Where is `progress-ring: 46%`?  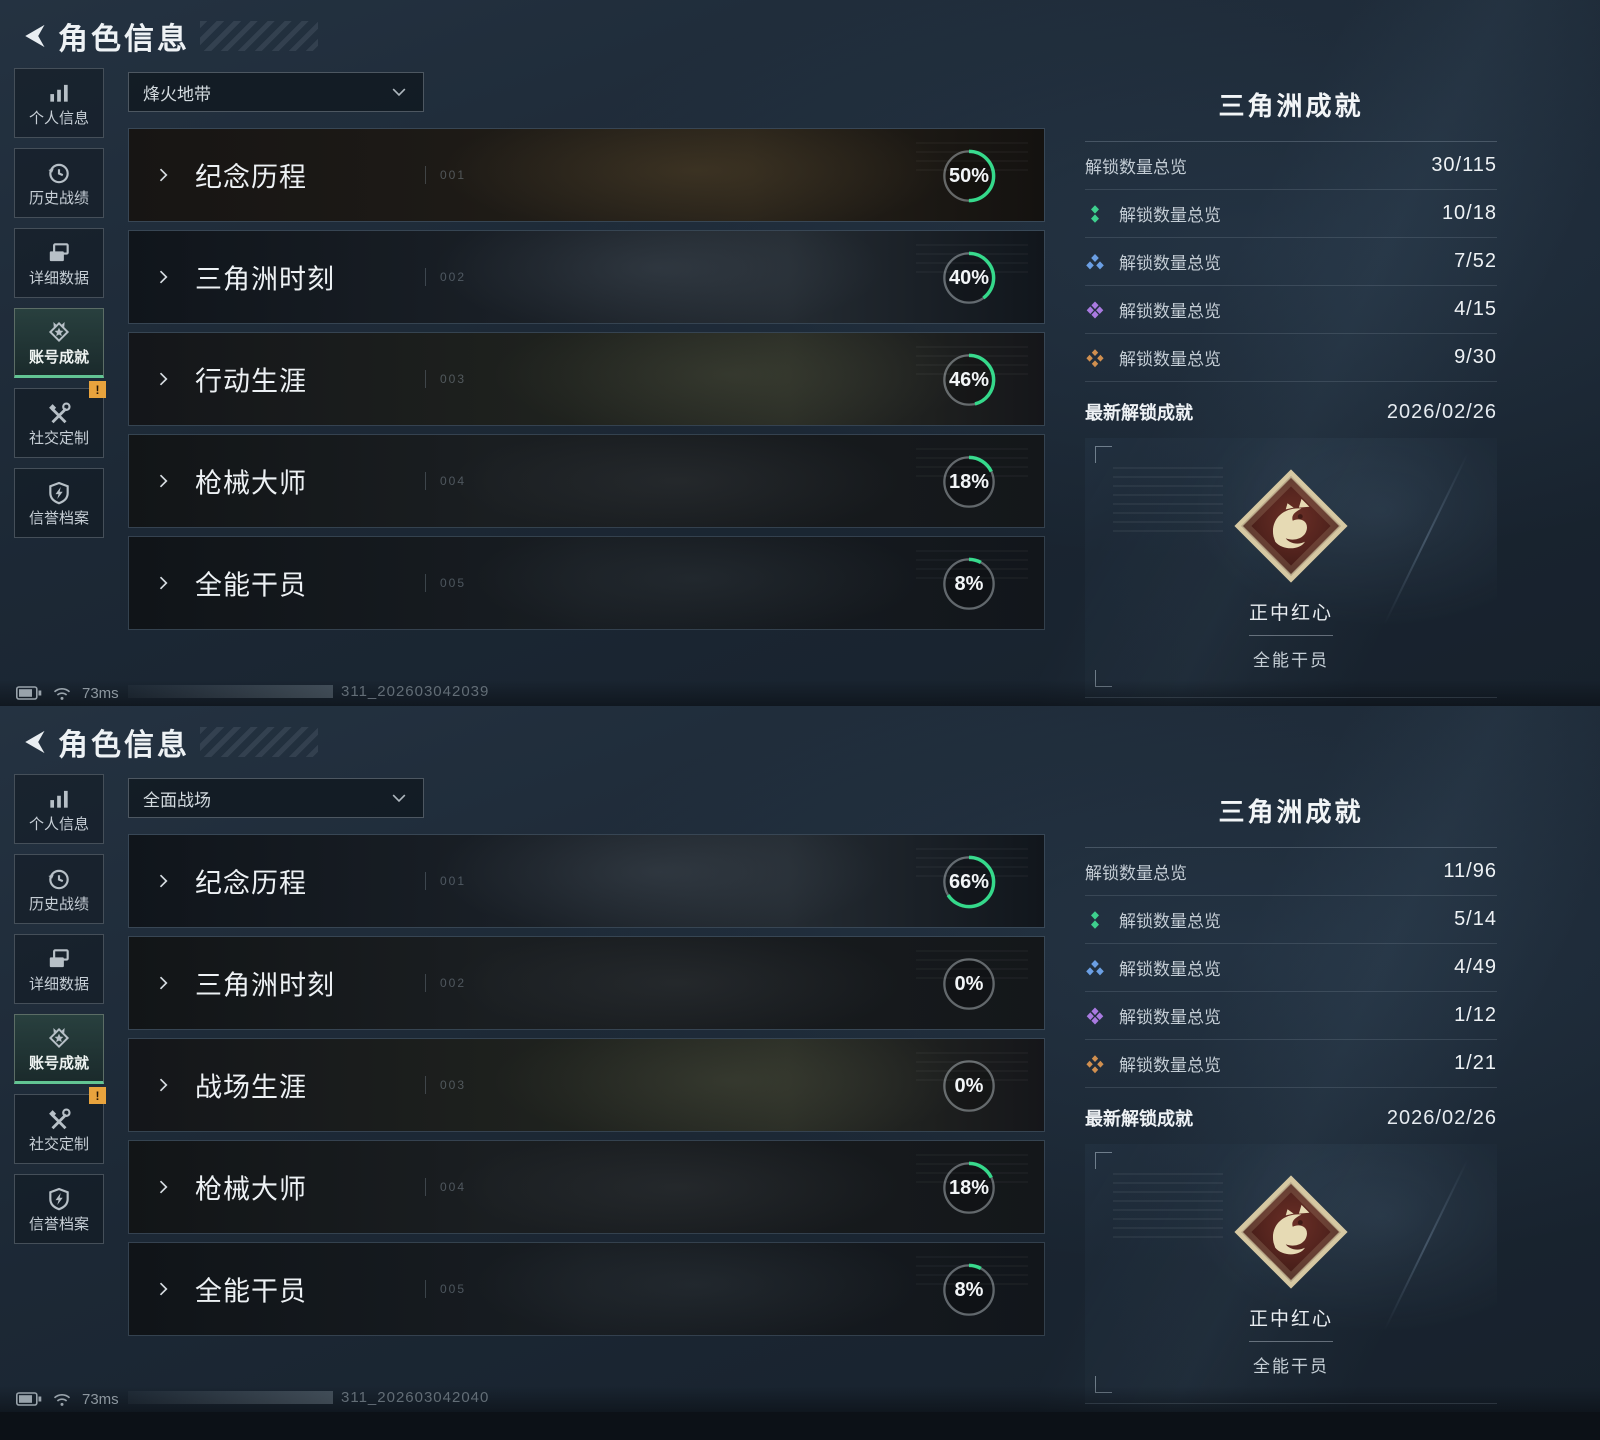 progress-ring: 46% is located at coordinates (969, 380).